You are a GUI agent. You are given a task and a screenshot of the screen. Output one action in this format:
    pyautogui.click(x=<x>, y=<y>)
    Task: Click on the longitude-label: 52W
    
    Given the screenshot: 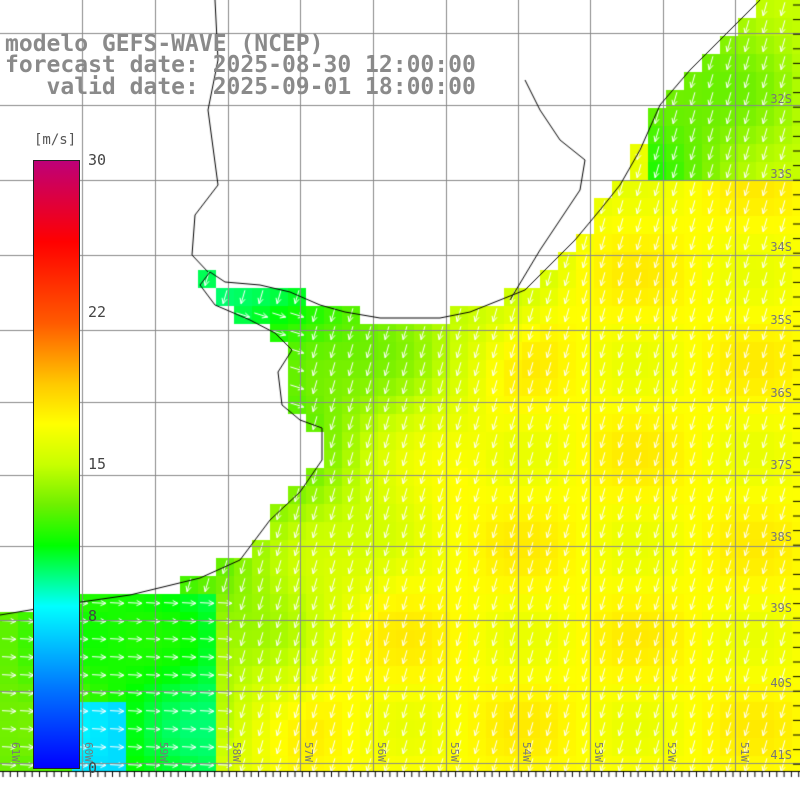 What is the action you would take?
    pyautogui.click(x=671, y=752)
    